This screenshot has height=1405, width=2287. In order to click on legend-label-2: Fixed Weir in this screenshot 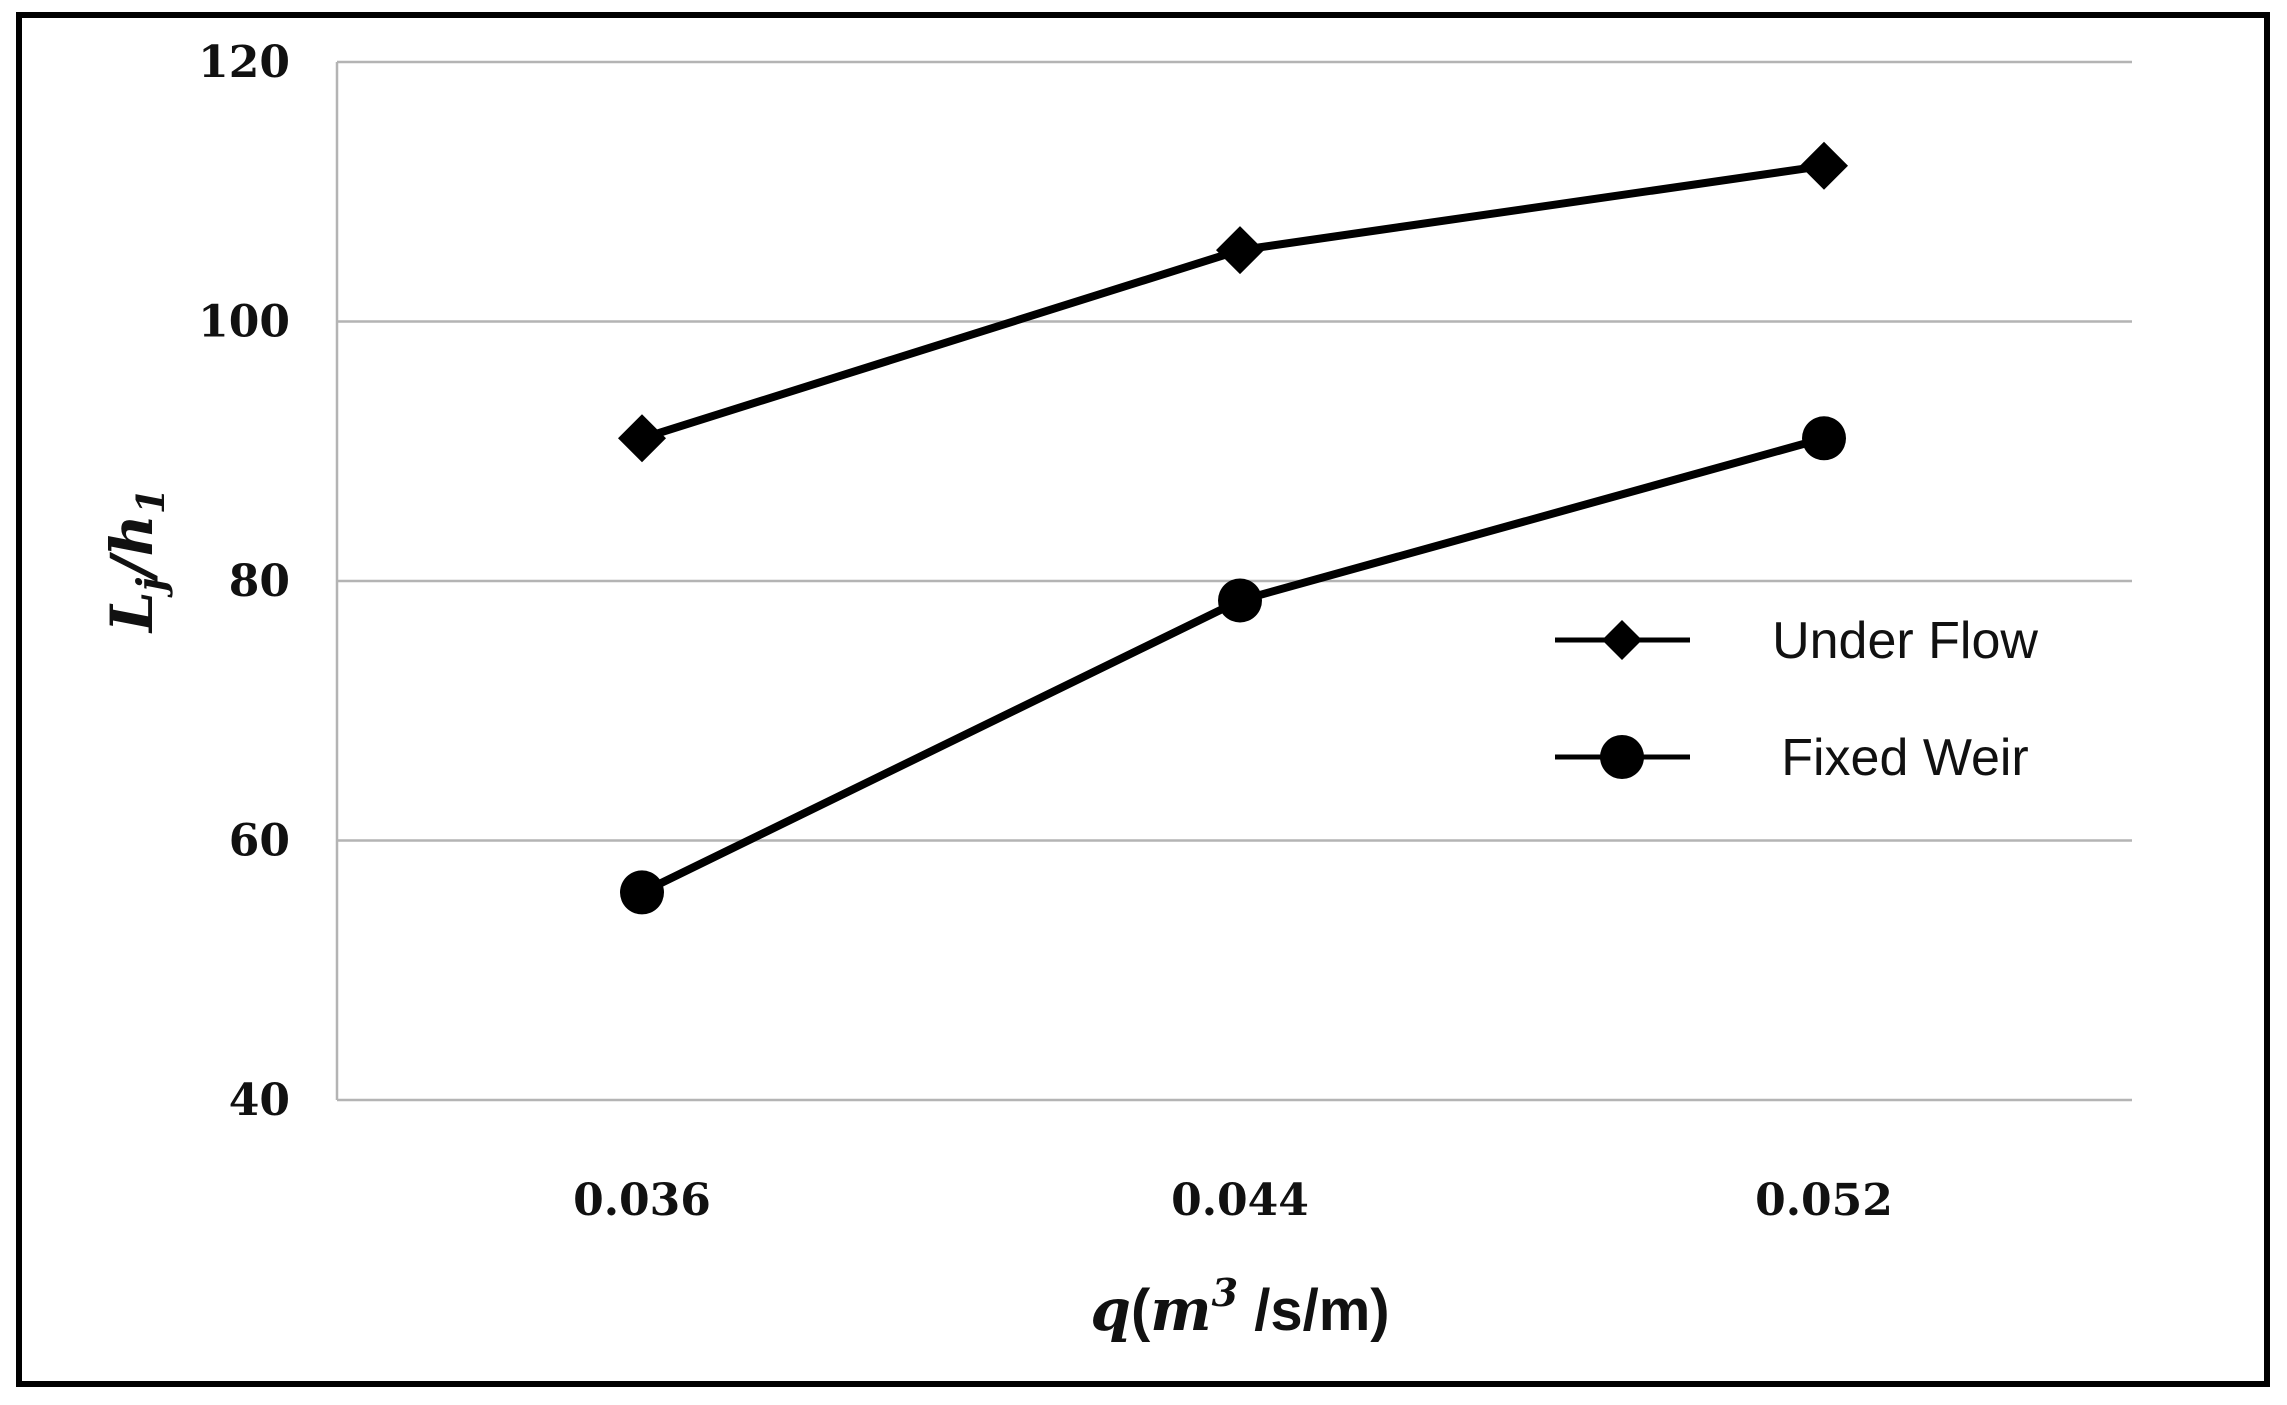, I will do `click(1905, 758)`.